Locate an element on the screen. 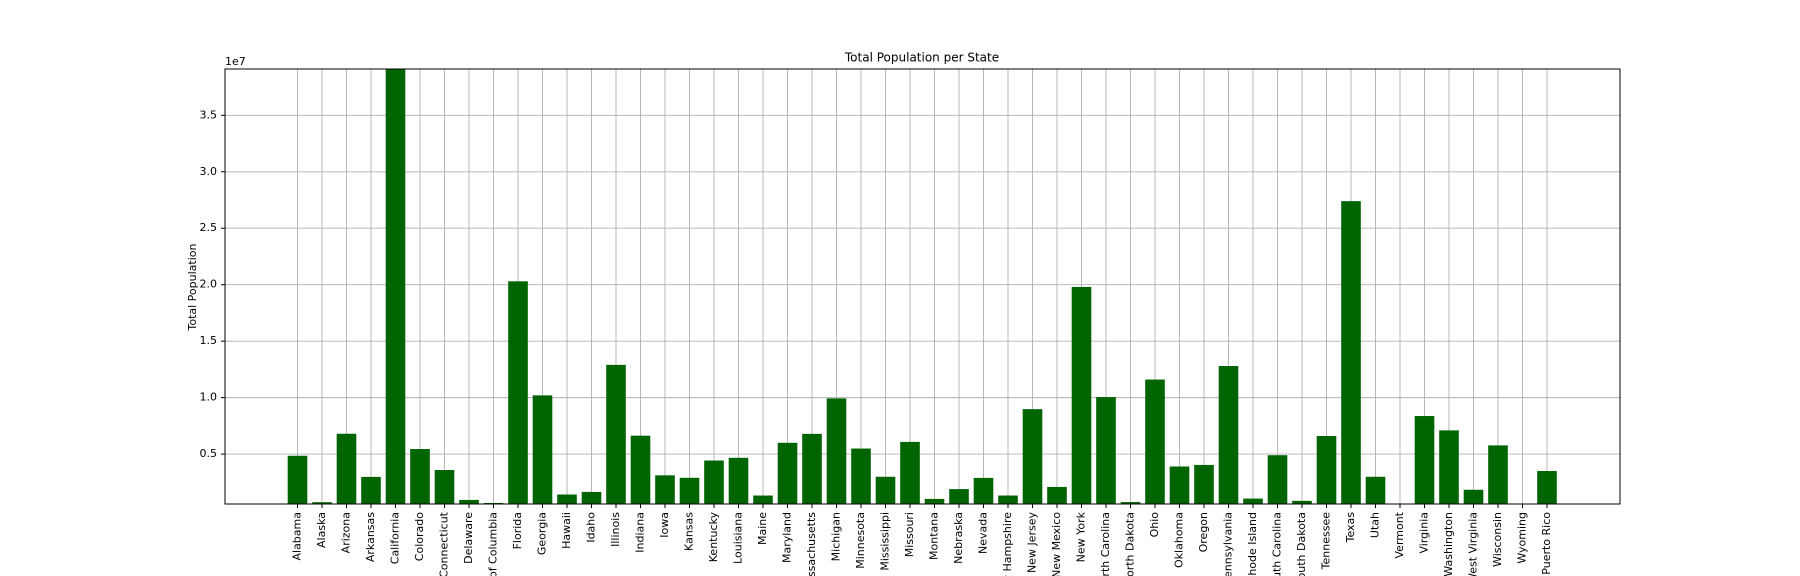 Image resolution: width=1800 pixels, height=576 pixels. x-tick-label: Rhode Island is located at coordinates (1252, 544).